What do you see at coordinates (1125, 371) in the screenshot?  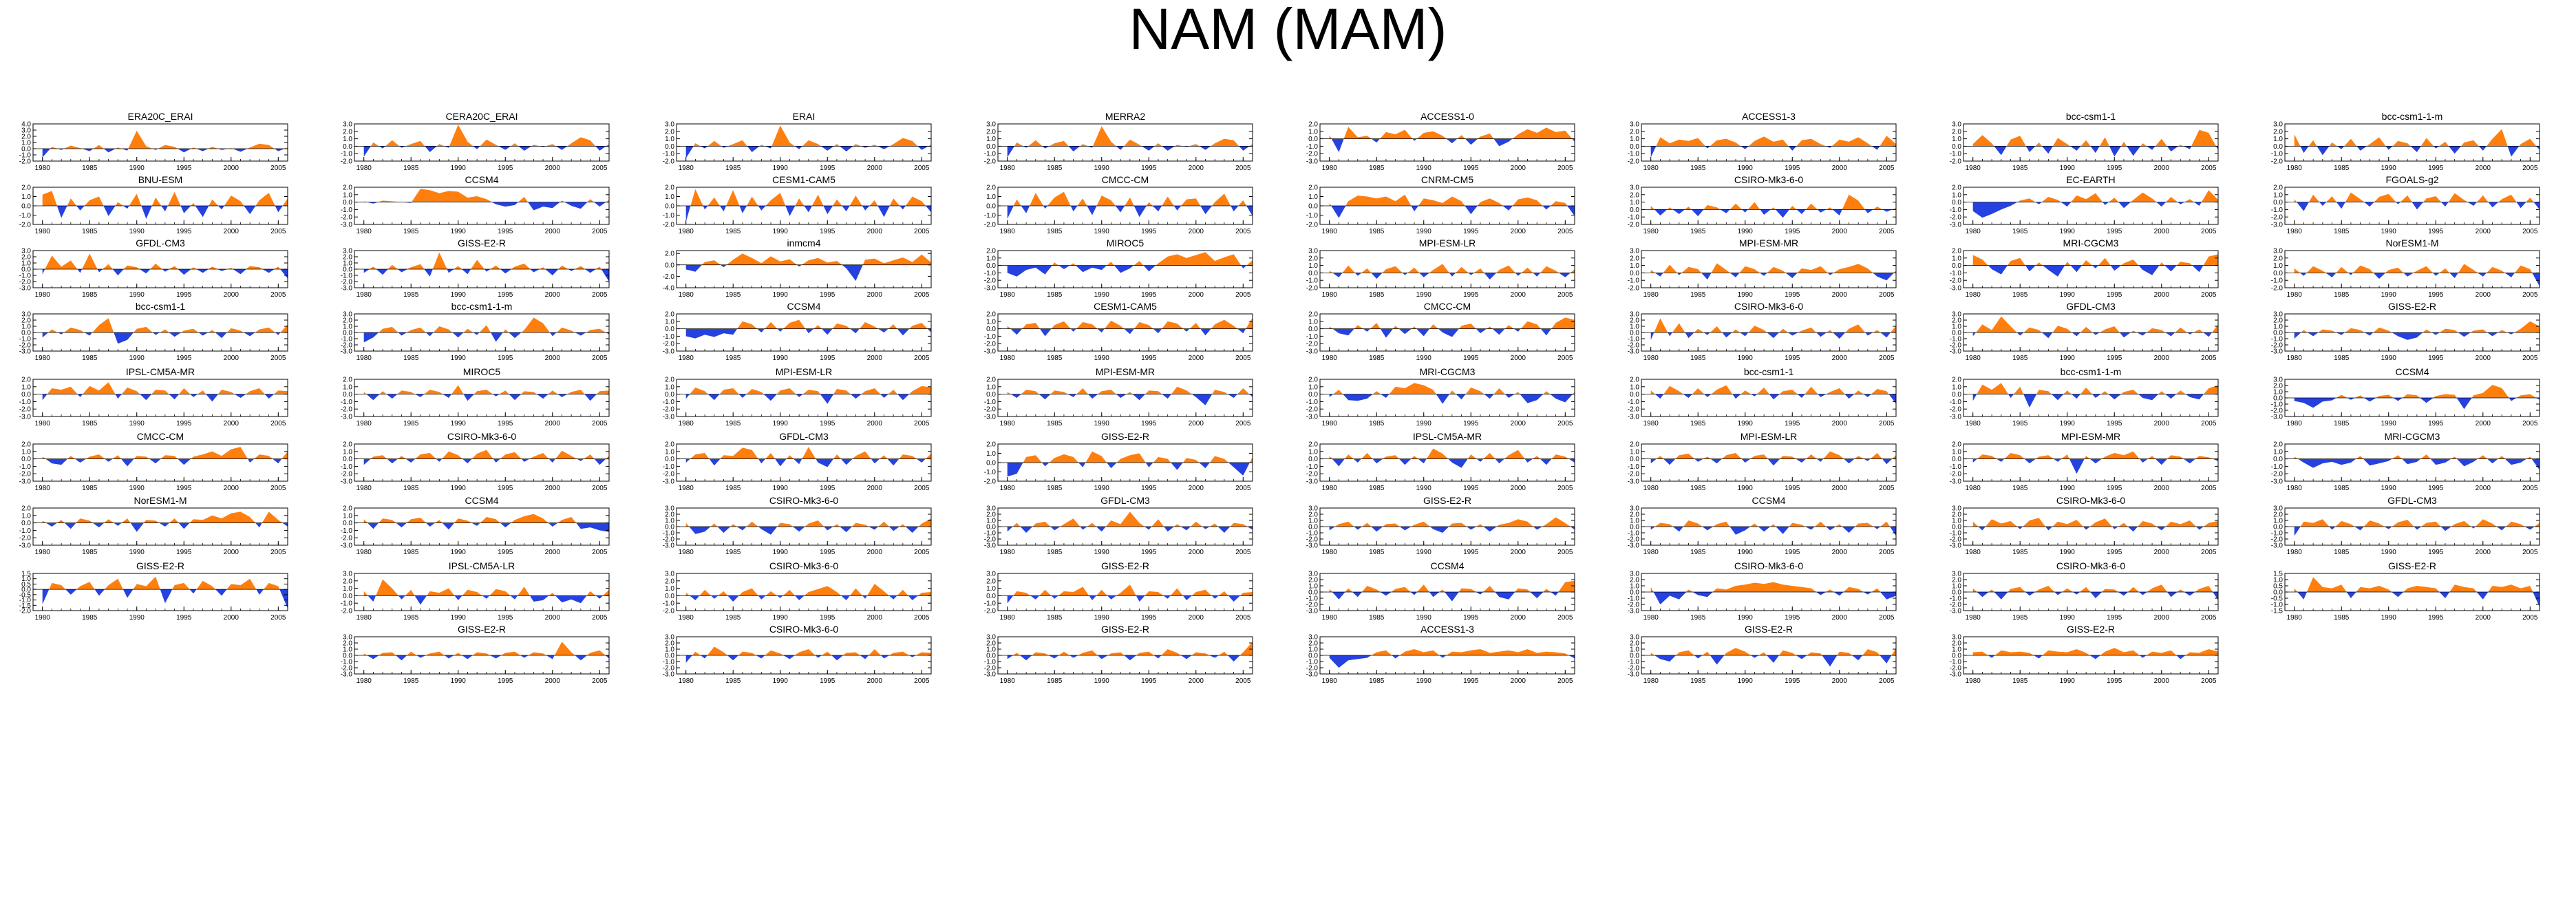 I see `panel-title: MPI-ESM-MR` at bounding box center [1125, 371].